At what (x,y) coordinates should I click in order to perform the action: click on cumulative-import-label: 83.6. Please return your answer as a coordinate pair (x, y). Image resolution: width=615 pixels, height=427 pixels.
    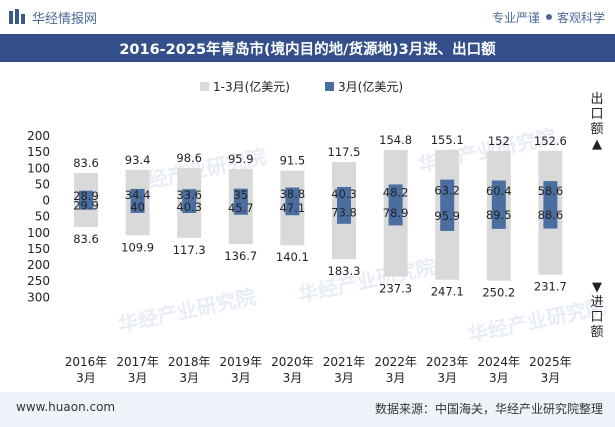
    Looking at the image, I should click on (86, 239).